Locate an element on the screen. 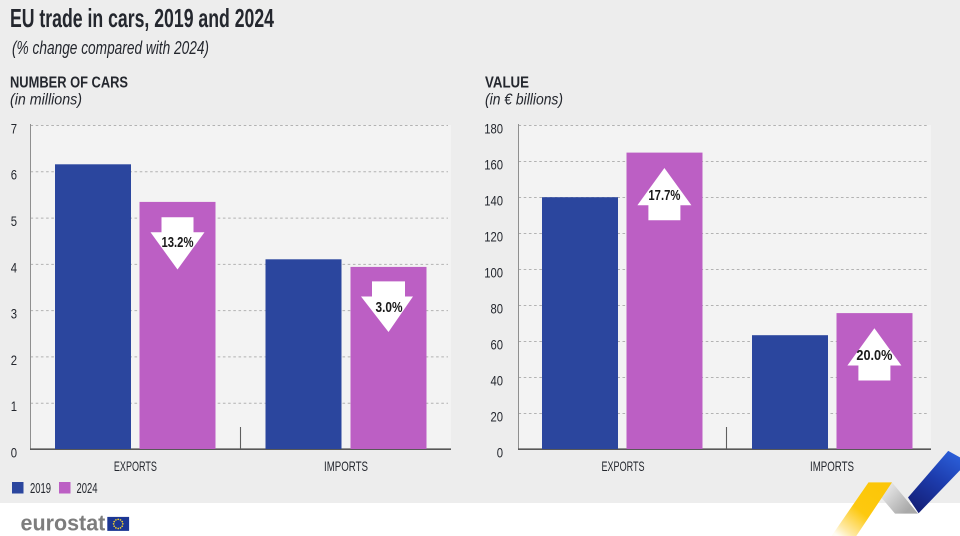  svg-text: (in millions) is located at coordinates (46, 100).